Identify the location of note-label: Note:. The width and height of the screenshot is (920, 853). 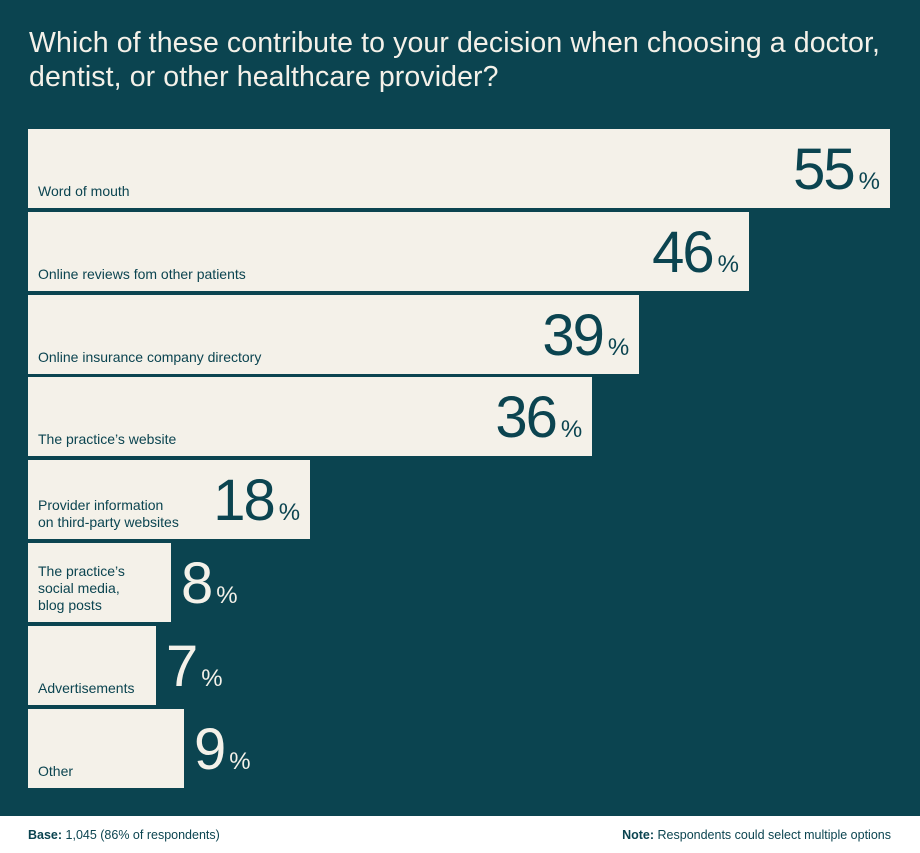
(638, 835).